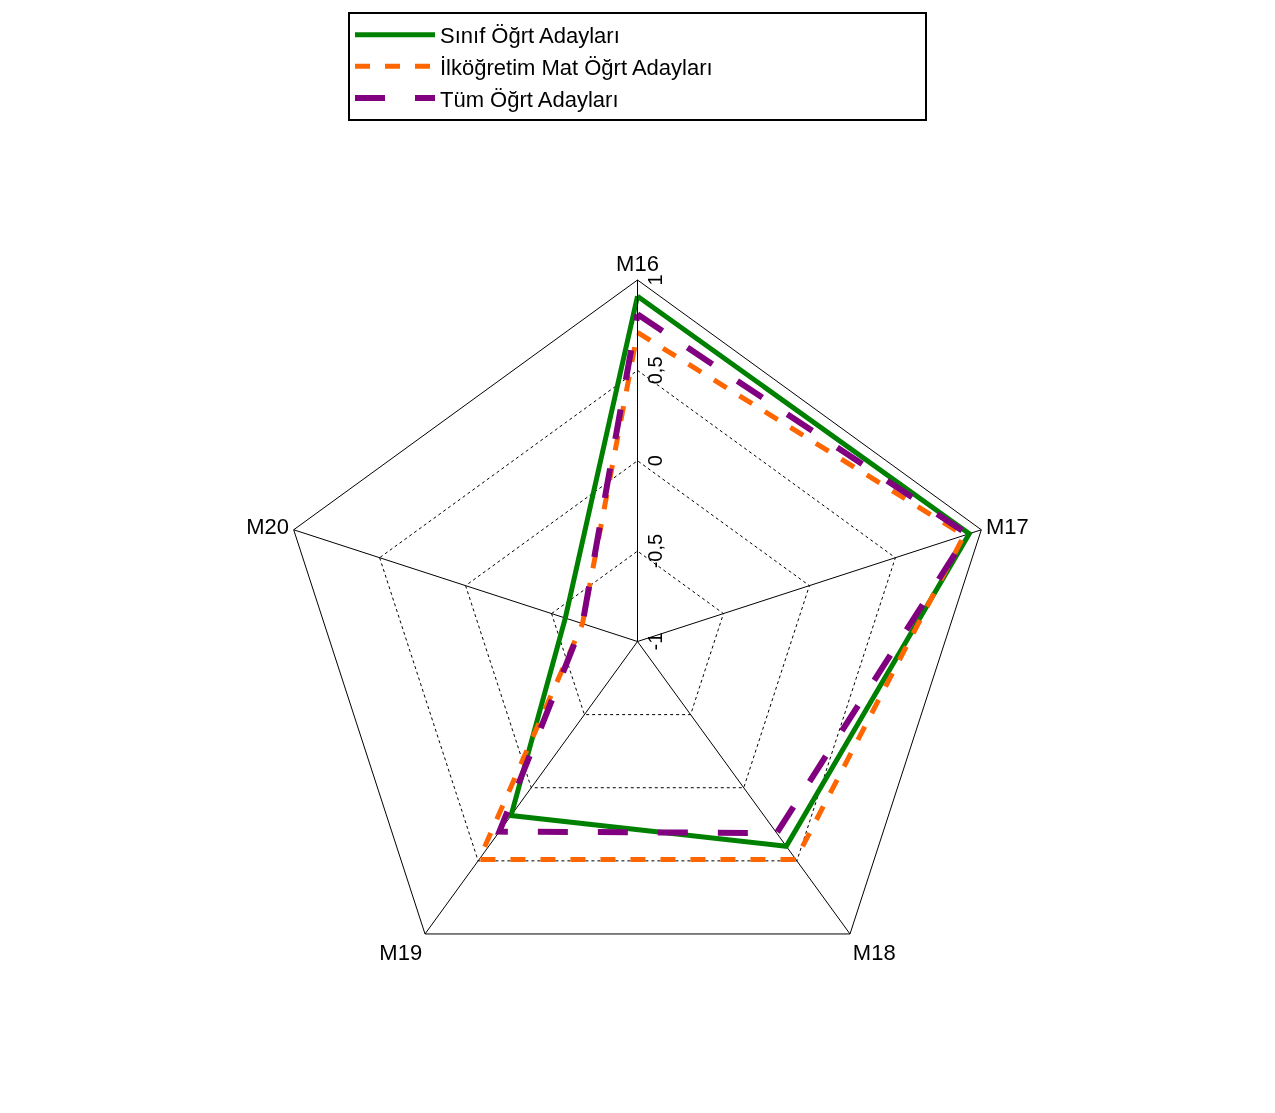 The height and width of the screenshot is (1113, 1275). I want to click on legend-label: Tüm Öğrt Adayları, so click(529, 99).